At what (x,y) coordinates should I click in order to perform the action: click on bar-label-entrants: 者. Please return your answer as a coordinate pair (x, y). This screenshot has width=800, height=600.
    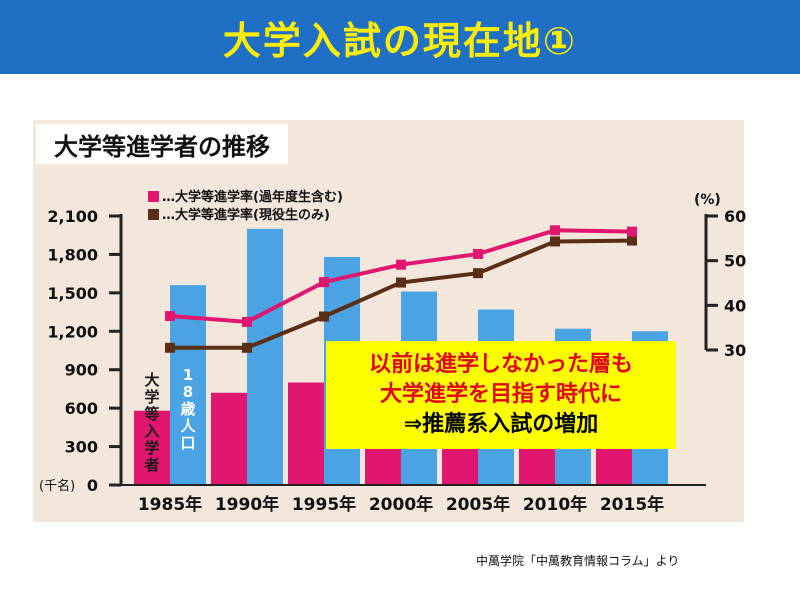
    Looking at the image, I should click on (151, 465).